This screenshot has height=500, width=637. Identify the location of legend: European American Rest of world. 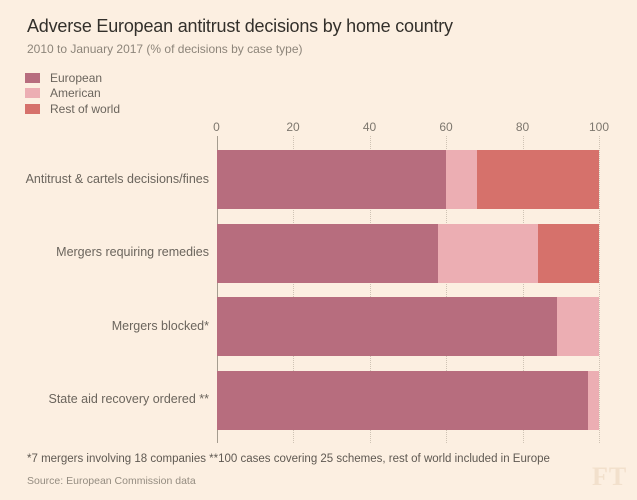
(72, 93).